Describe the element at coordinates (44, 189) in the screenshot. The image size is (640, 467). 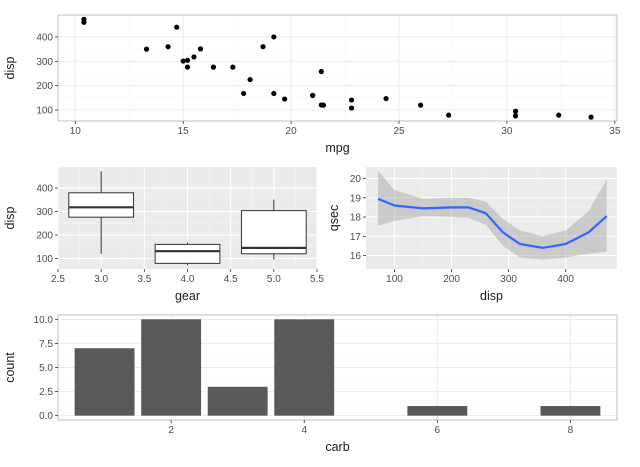
I see `boxplot-y-tick-label: 400` at that location.